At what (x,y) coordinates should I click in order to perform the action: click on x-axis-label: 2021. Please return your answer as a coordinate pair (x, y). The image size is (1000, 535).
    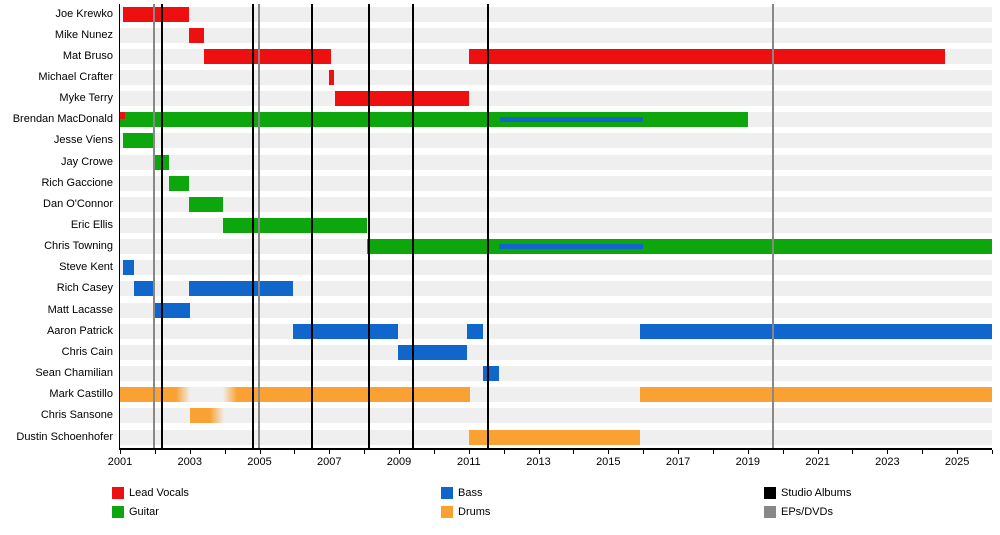
    Looking at the image, I should click on (817, 462).